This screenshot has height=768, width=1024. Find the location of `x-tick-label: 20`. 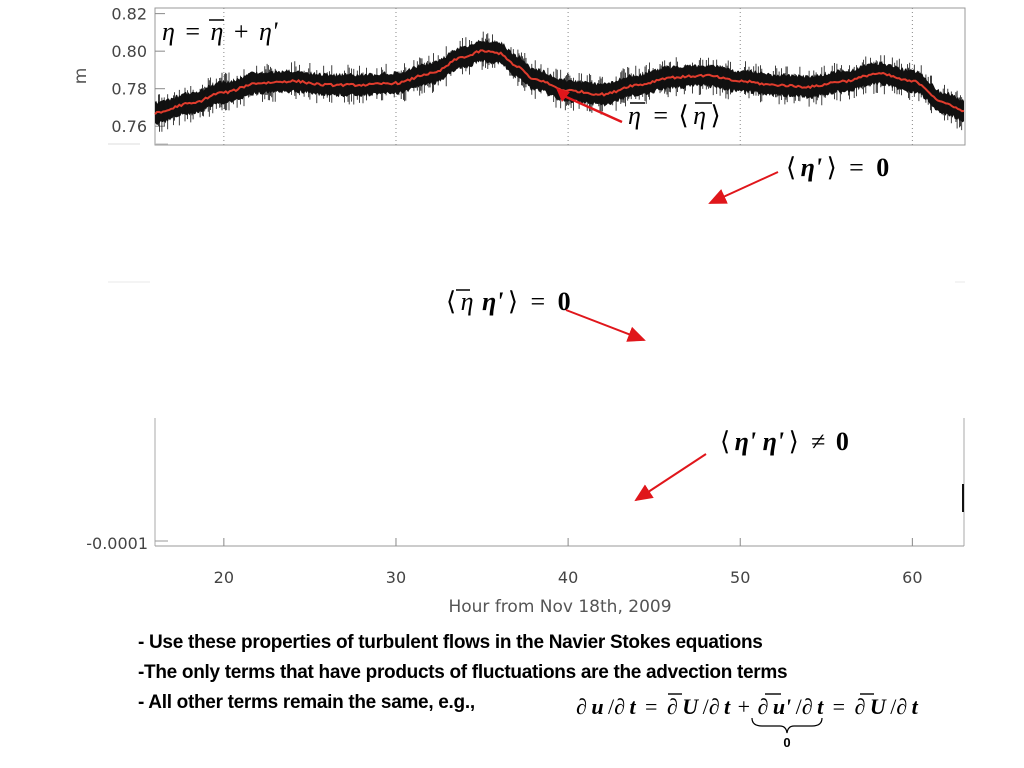

x-tick-label: 20 is located at coordinates (224, 577).